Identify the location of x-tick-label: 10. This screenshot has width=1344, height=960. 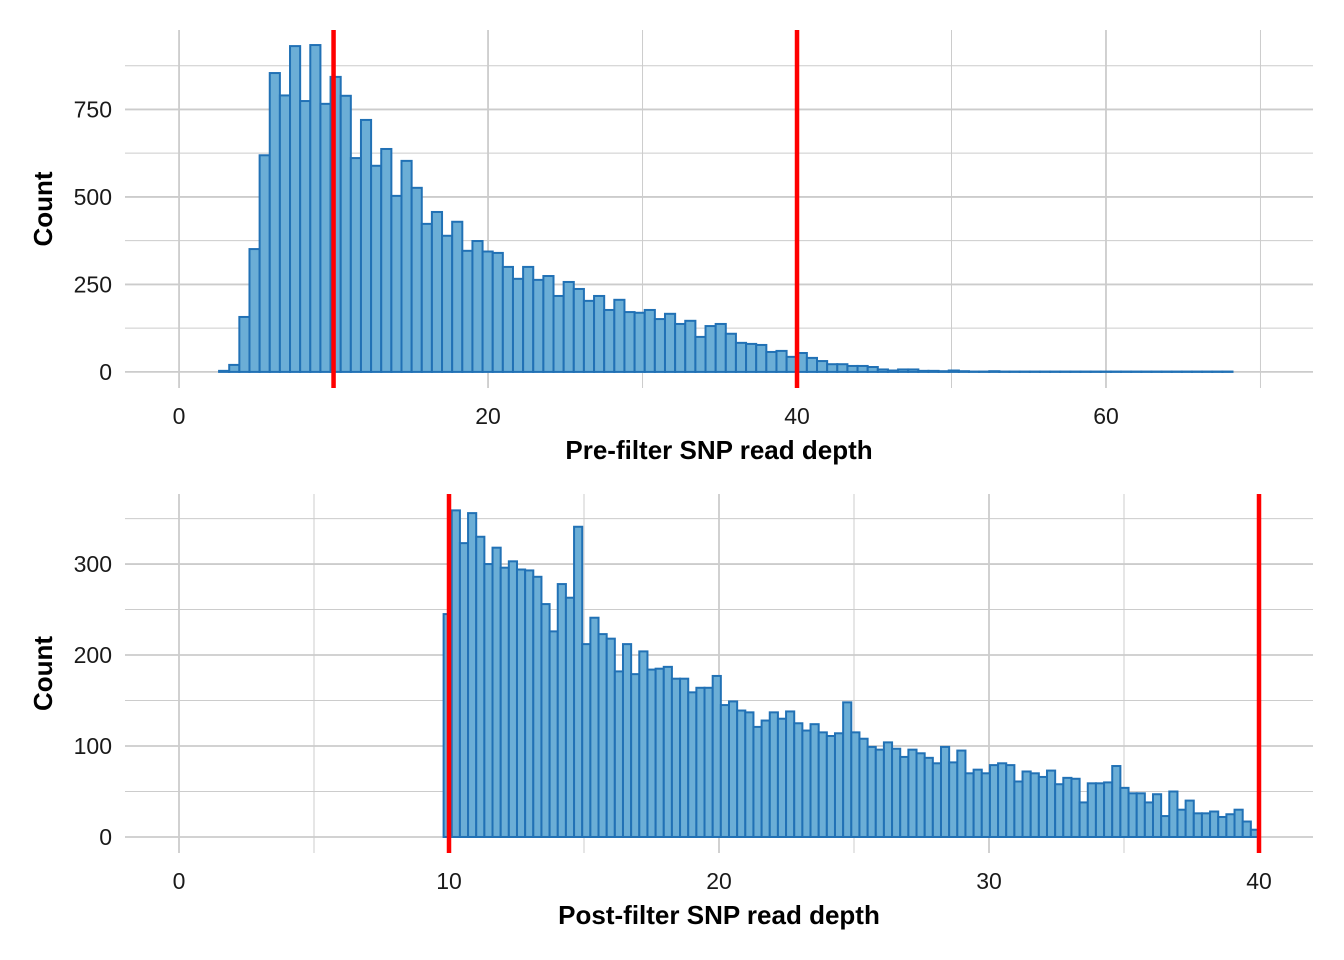
(449, 881).